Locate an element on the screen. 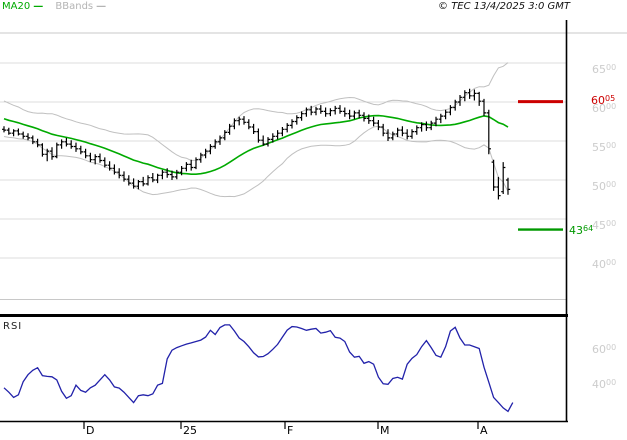 The height and width of the screenshot is (440, 627). ma20-line-swatch: — is located at coordinates (38, 6).